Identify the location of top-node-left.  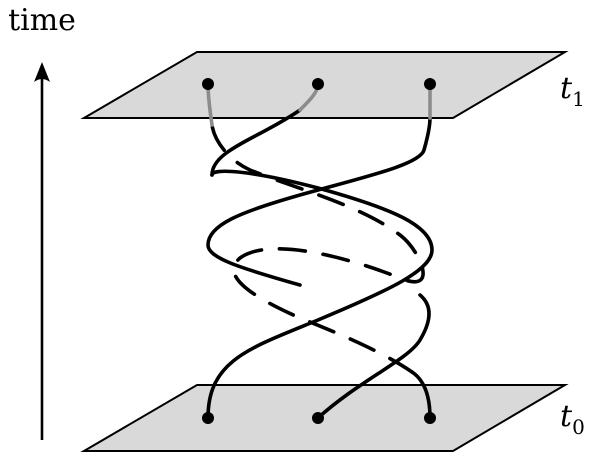
(208, 84).